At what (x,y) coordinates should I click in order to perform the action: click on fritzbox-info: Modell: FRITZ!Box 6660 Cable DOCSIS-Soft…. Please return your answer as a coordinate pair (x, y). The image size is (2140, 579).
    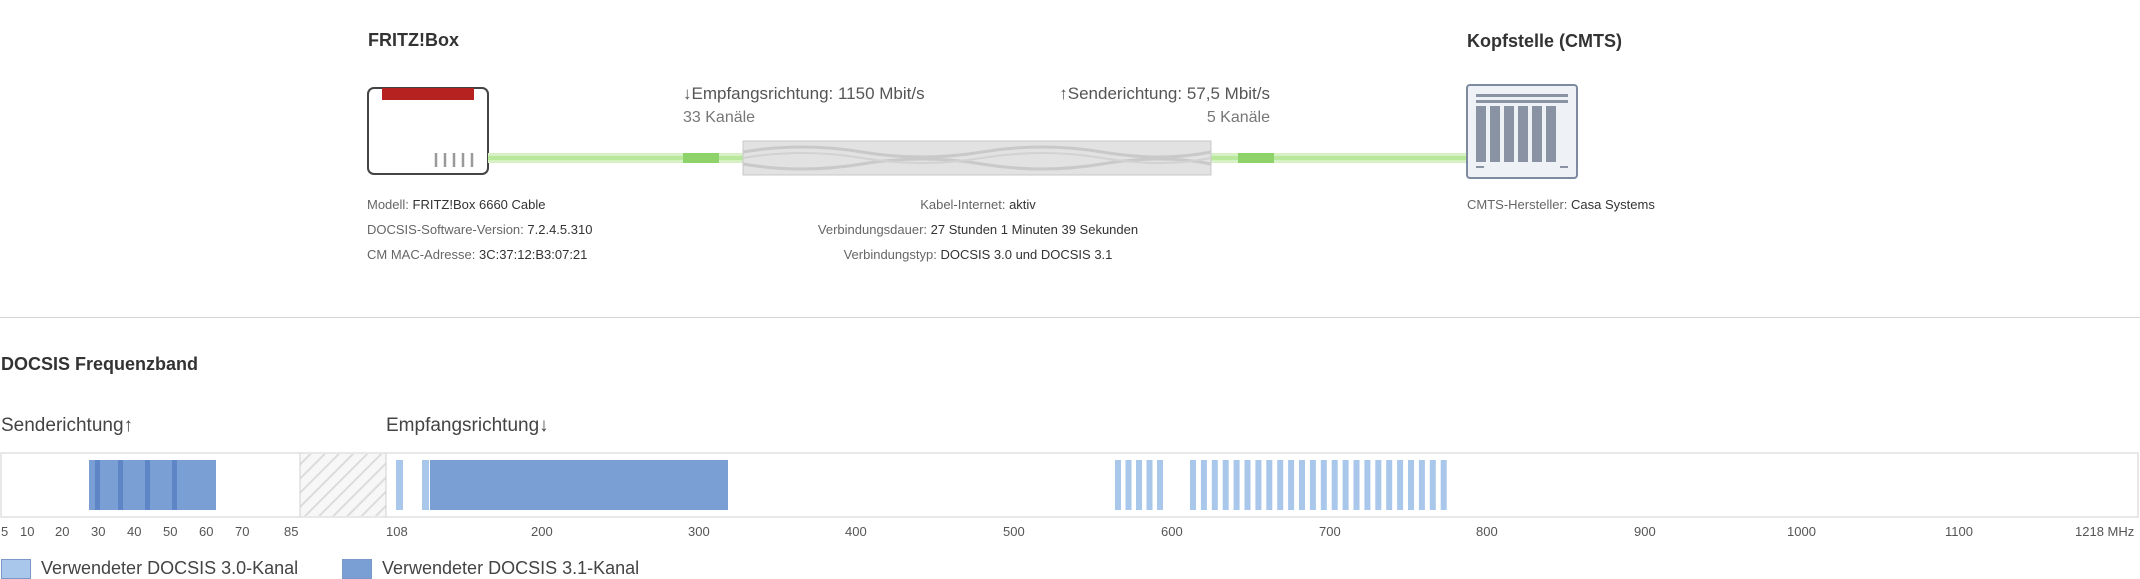
    Looking at the image, I should click on (479, 229).